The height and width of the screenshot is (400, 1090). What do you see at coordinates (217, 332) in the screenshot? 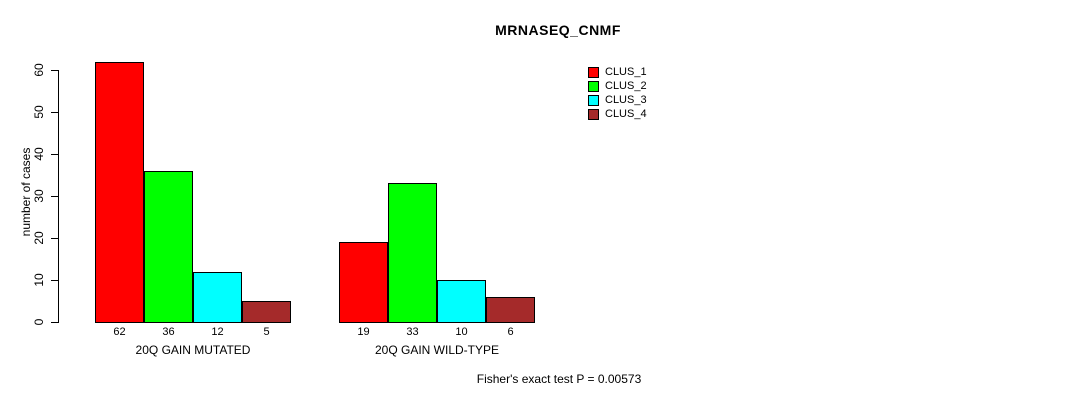
I see `bar-value-label: 12` at bounding box center [217, 332].